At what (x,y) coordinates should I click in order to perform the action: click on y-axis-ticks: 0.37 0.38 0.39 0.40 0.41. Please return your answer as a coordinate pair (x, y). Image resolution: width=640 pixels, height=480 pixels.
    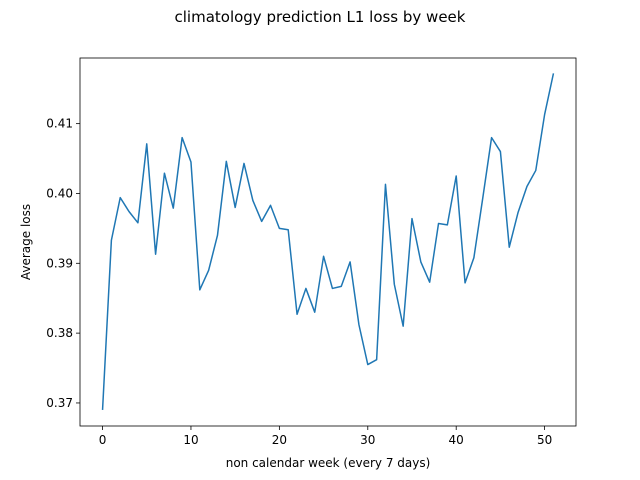
    Looking at the image, I should click on (63, 263).